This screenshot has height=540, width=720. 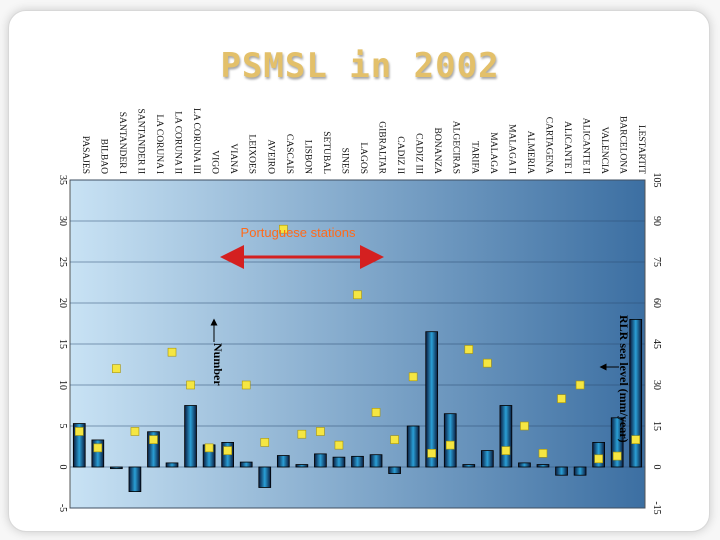 I want to click on category-label: CADIZ III, so click(x=419, y=153).